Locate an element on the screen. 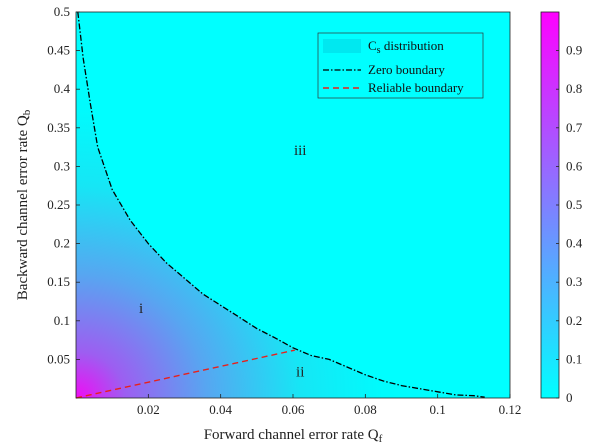 Image resolution: width=594 pixels, height=445 pixels. region-label: ii is located at coordinates (300, 372).